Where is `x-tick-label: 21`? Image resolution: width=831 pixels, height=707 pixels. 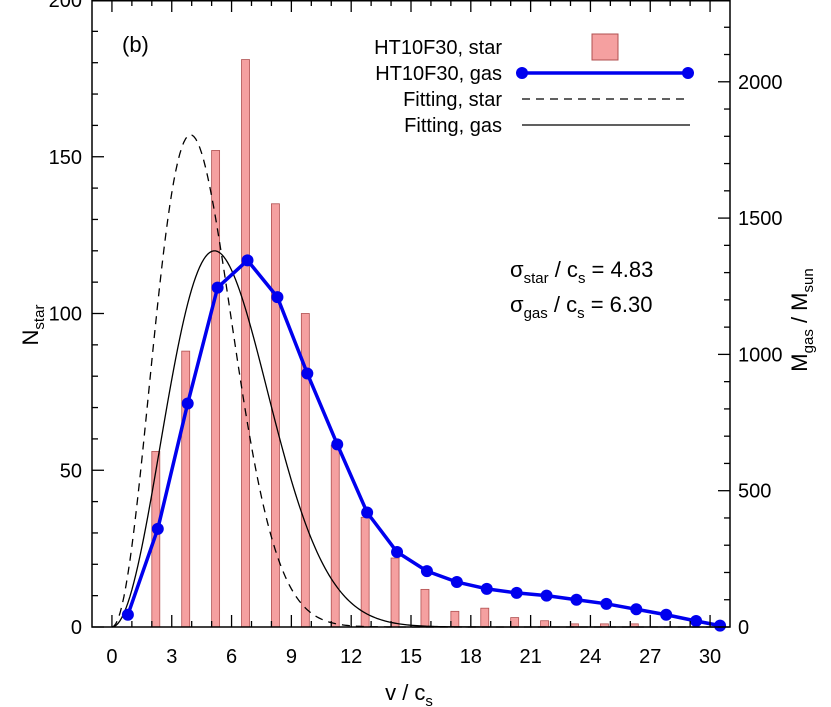 x-tick-label: 21 is located at coordinates (531, 657).